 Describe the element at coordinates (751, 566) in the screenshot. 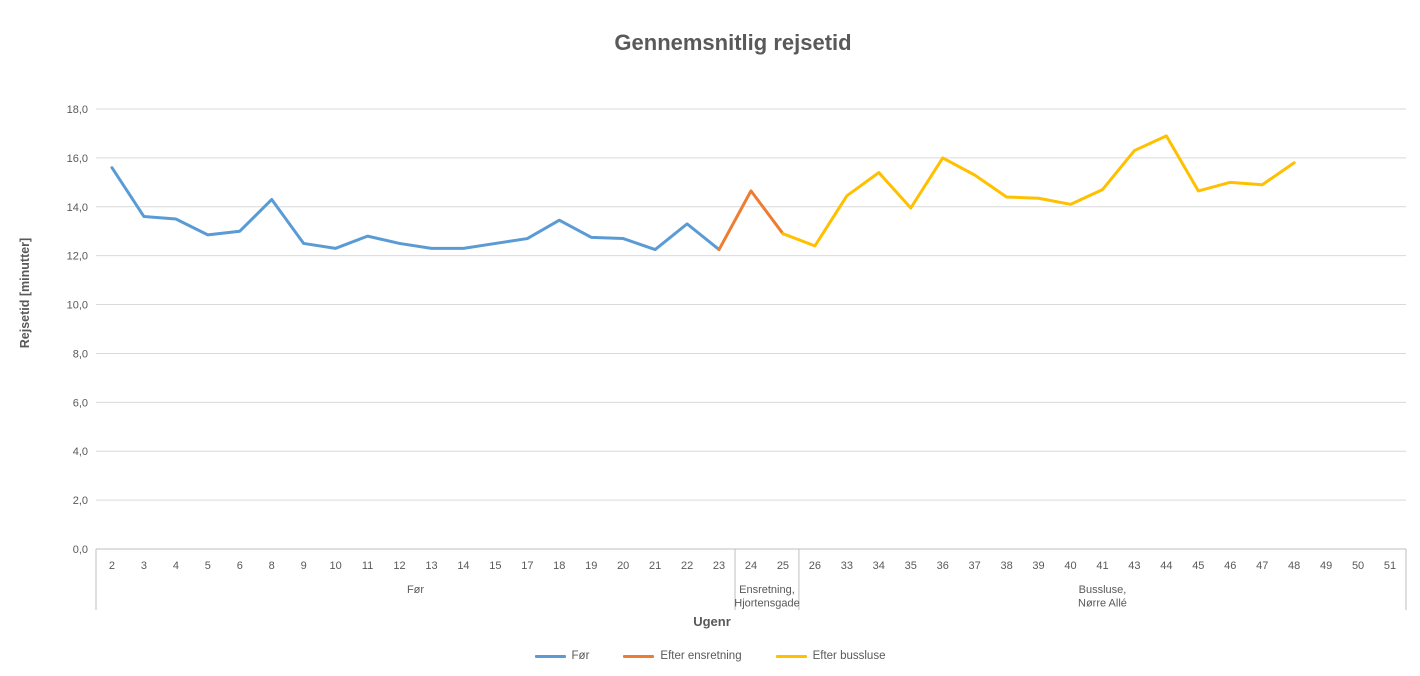

I see `x-tick-label: 24` at that location.